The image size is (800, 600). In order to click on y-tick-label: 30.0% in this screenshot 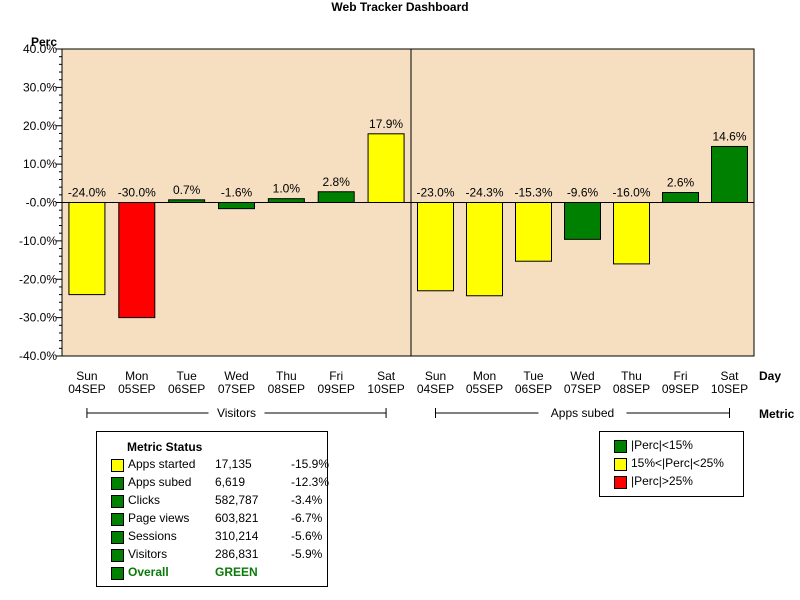, I will do `click(40, 87)`.